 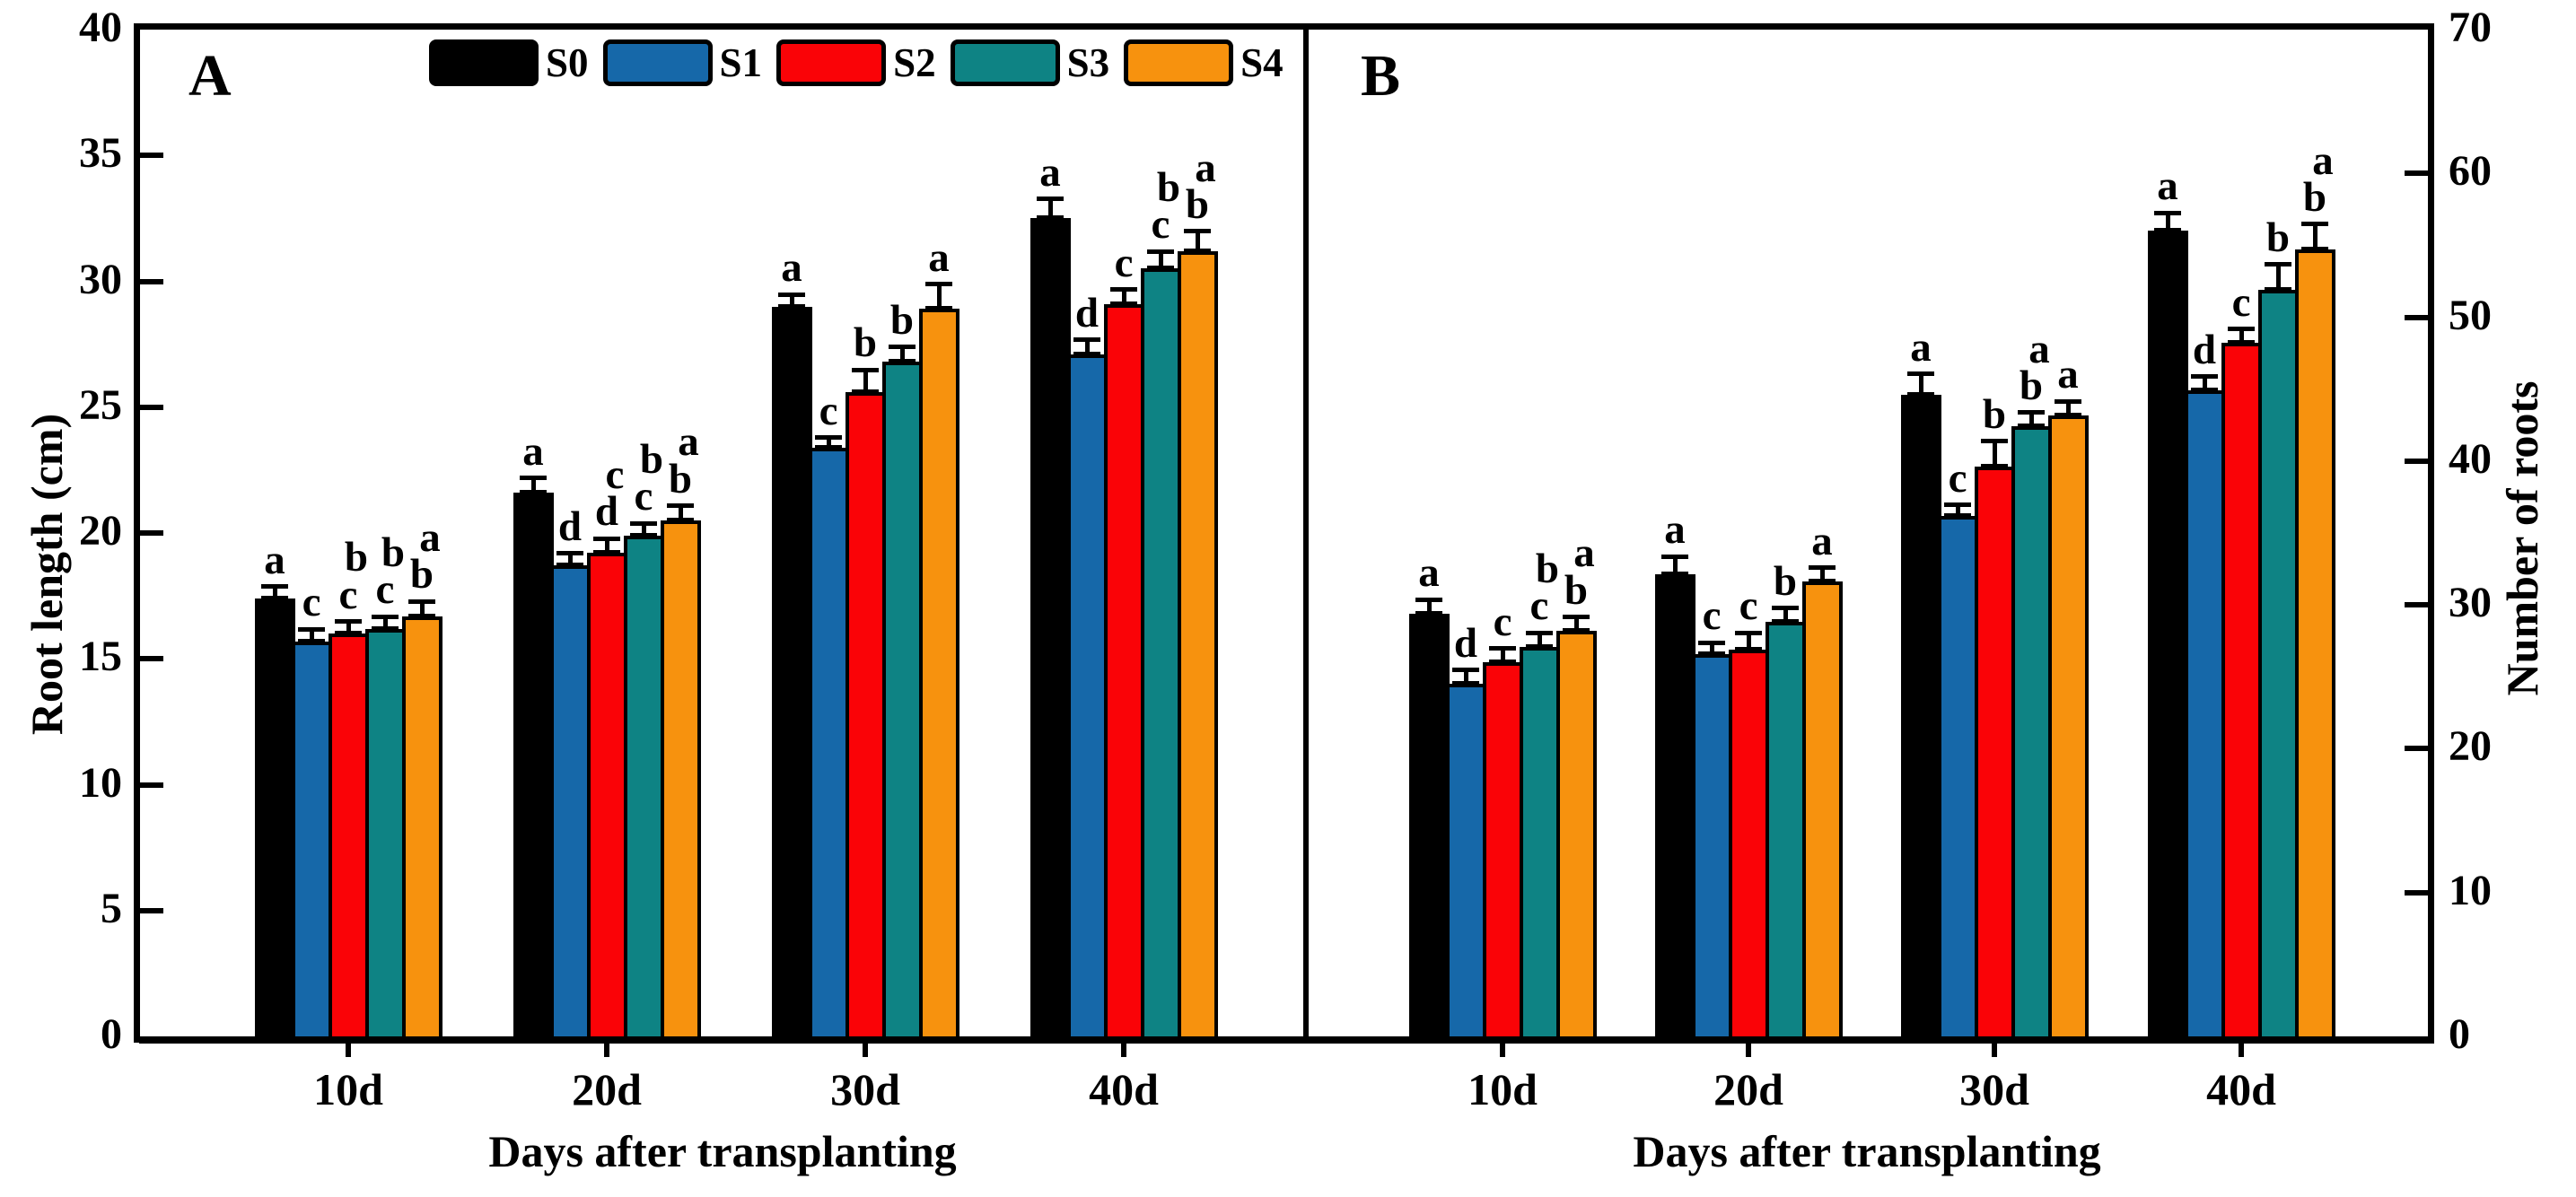 I want to click on legend-swatch-s0, so click(x=484, y=62).